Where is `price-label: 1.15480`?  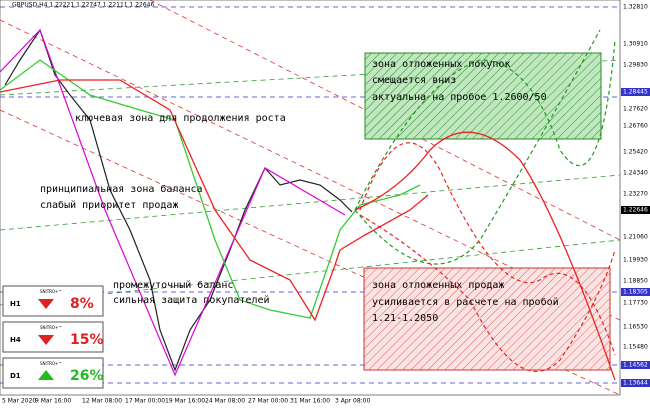 price-label: 1.15480 is located at coordinates (635, 347).